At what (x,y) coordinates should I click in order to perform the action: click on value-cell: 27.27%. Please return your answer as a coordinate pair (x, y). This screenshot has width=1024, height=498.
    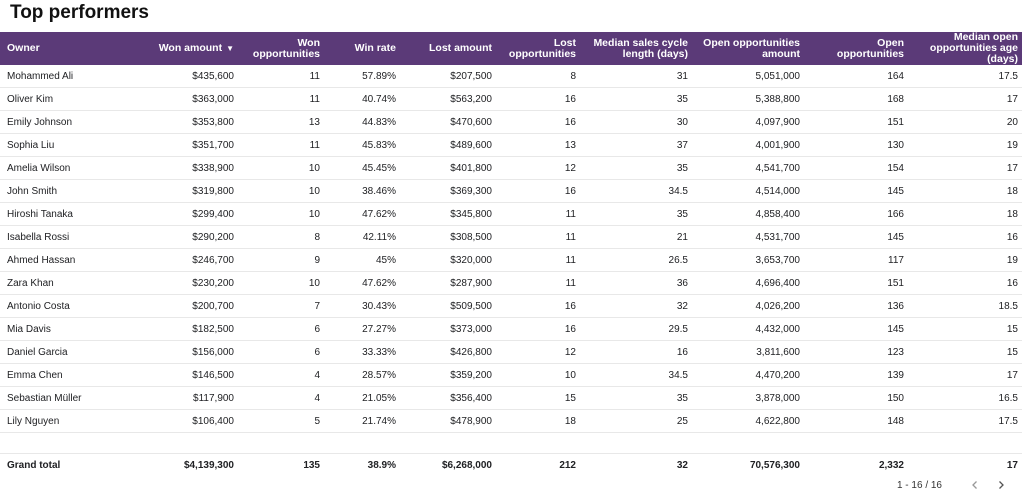
    Looking at the image, I should click on (362, 329).